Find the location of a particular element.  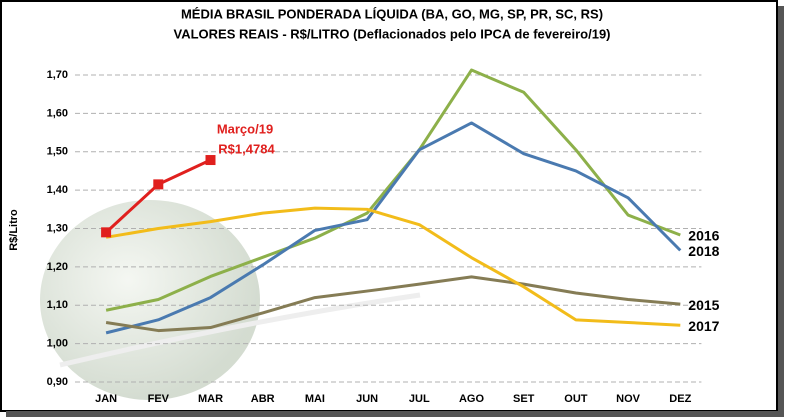

y-tick-label: 1,40 is located at coordinates (57, 190).